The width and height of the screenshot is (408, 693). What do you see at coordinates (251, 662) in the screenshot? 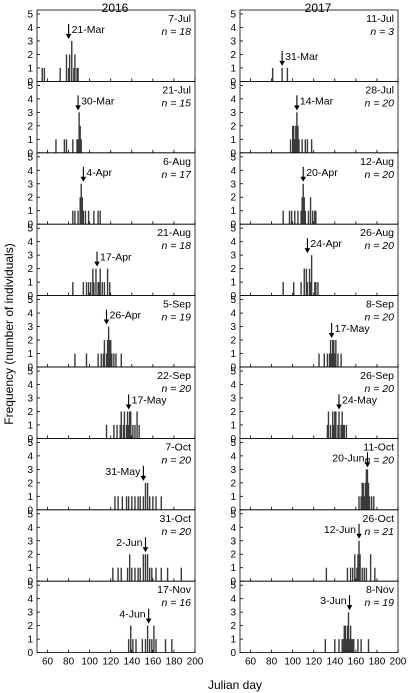
I see `x-tick-label: 60` at bounding box center [251, 662].